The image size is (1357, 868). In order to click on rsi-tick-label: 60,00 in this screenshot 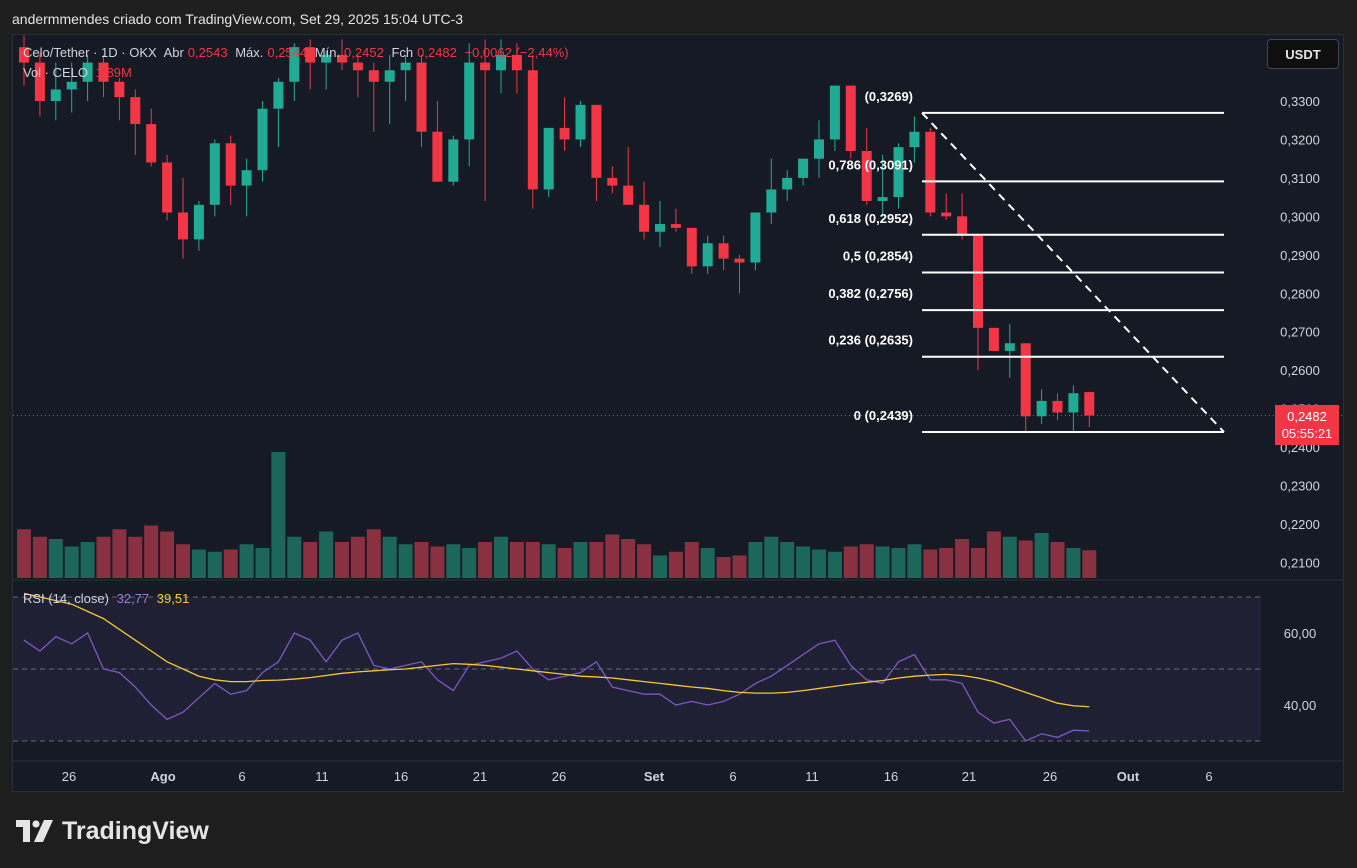, I will do `click(1300, 633)`.